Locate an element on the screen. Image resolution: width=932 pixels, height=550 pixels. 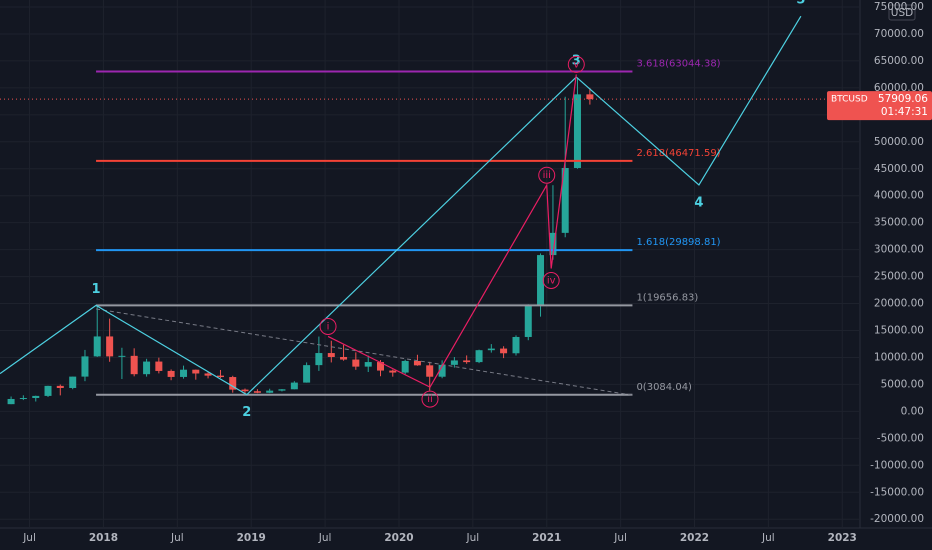
currency-badge is located at coordinates (902, 12).